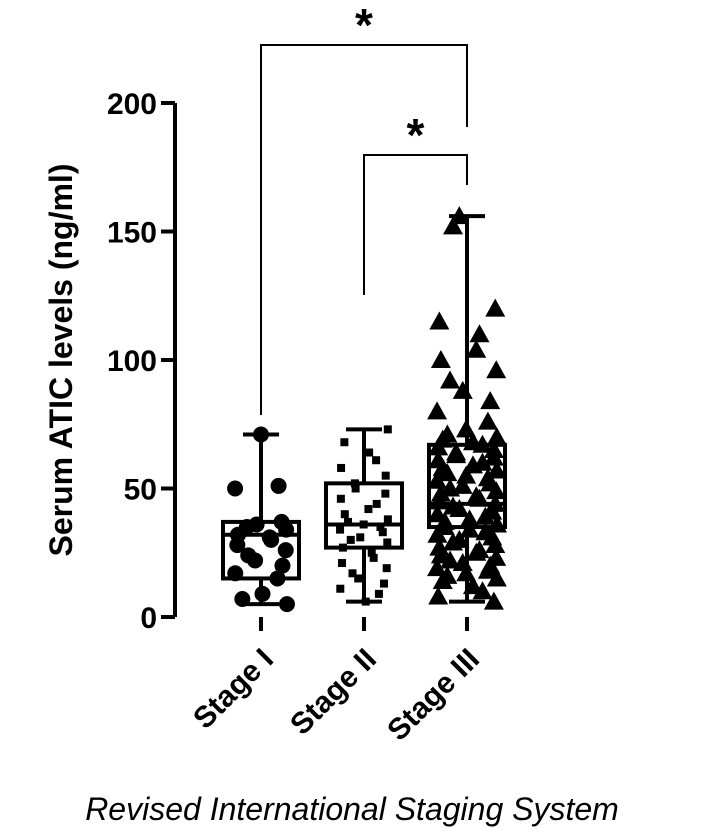  Describe the element at coordinates (132, 104) in the screenshot. I see `y-tick-label: 200` at that location.